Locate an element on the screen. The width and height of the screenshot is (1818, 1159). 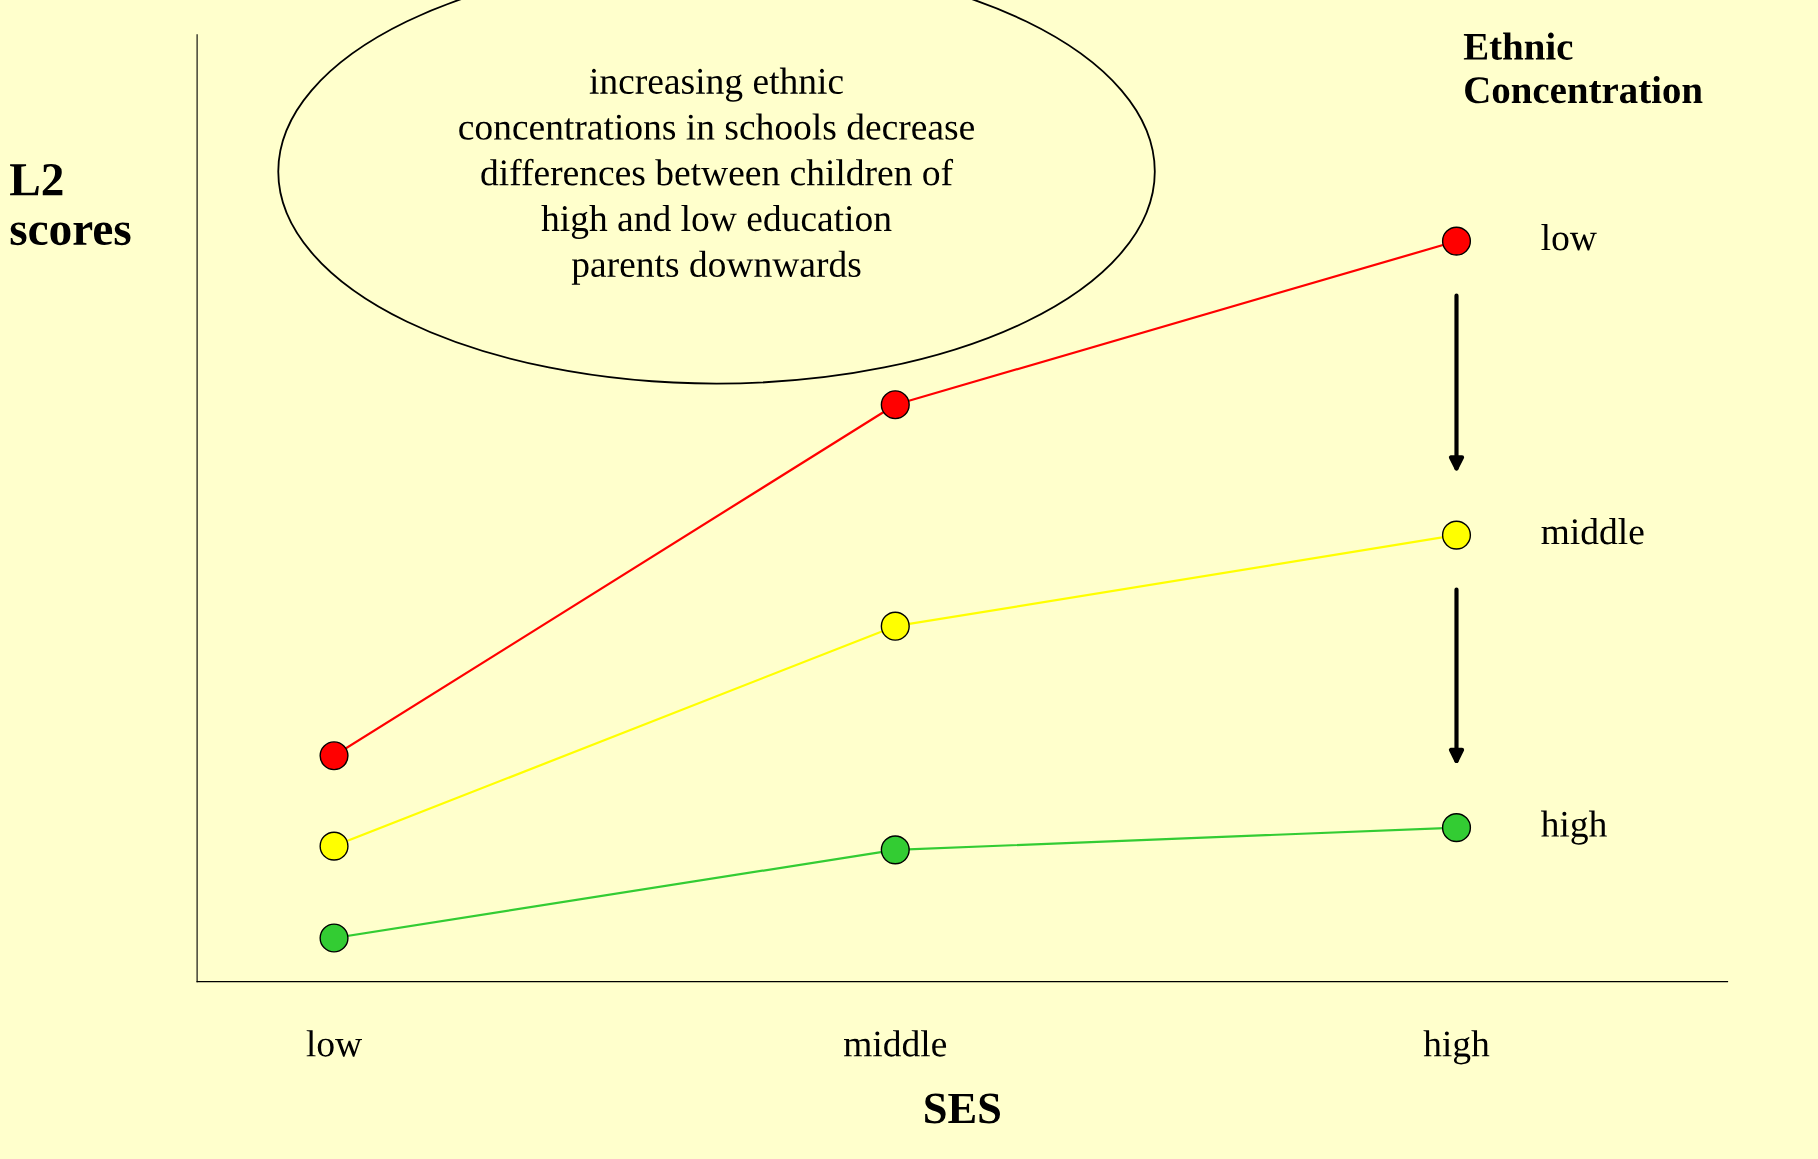
series-label: high is located at coordinates (1574, 827).